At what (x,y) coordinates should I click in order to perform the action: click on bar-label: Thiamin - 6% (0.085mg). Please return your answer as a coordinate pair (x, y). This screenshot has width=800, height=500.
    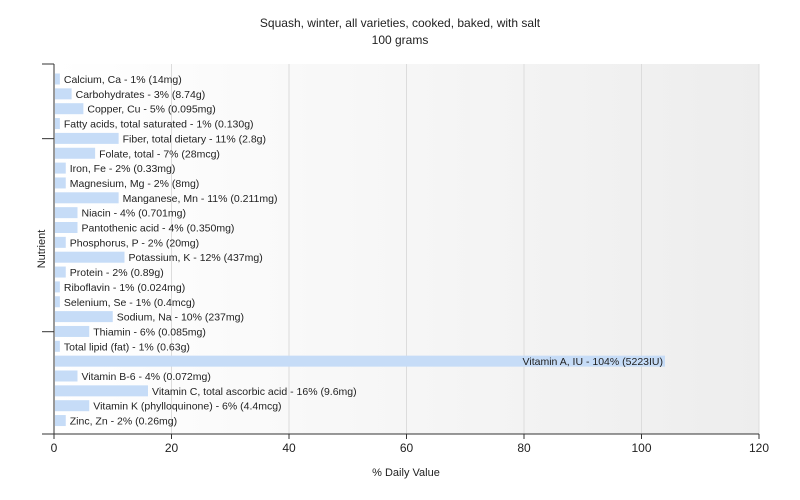
    Looking at the image, I should click on (149, 332).